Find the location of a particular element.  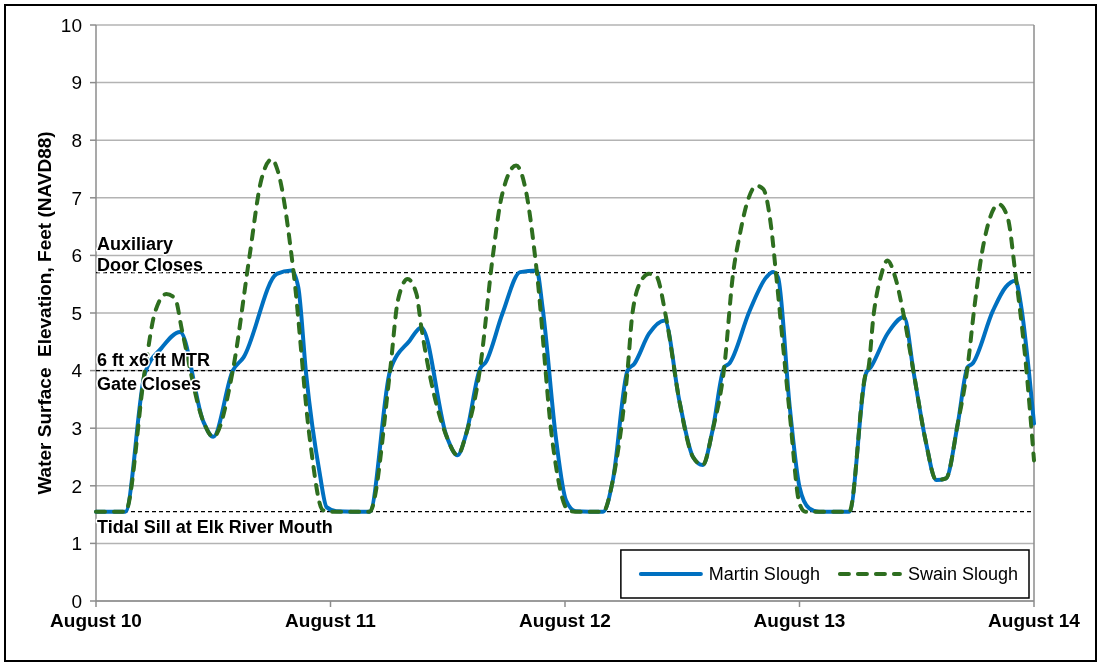

y-tick-label: 1 is located at coordinates (76, 544).